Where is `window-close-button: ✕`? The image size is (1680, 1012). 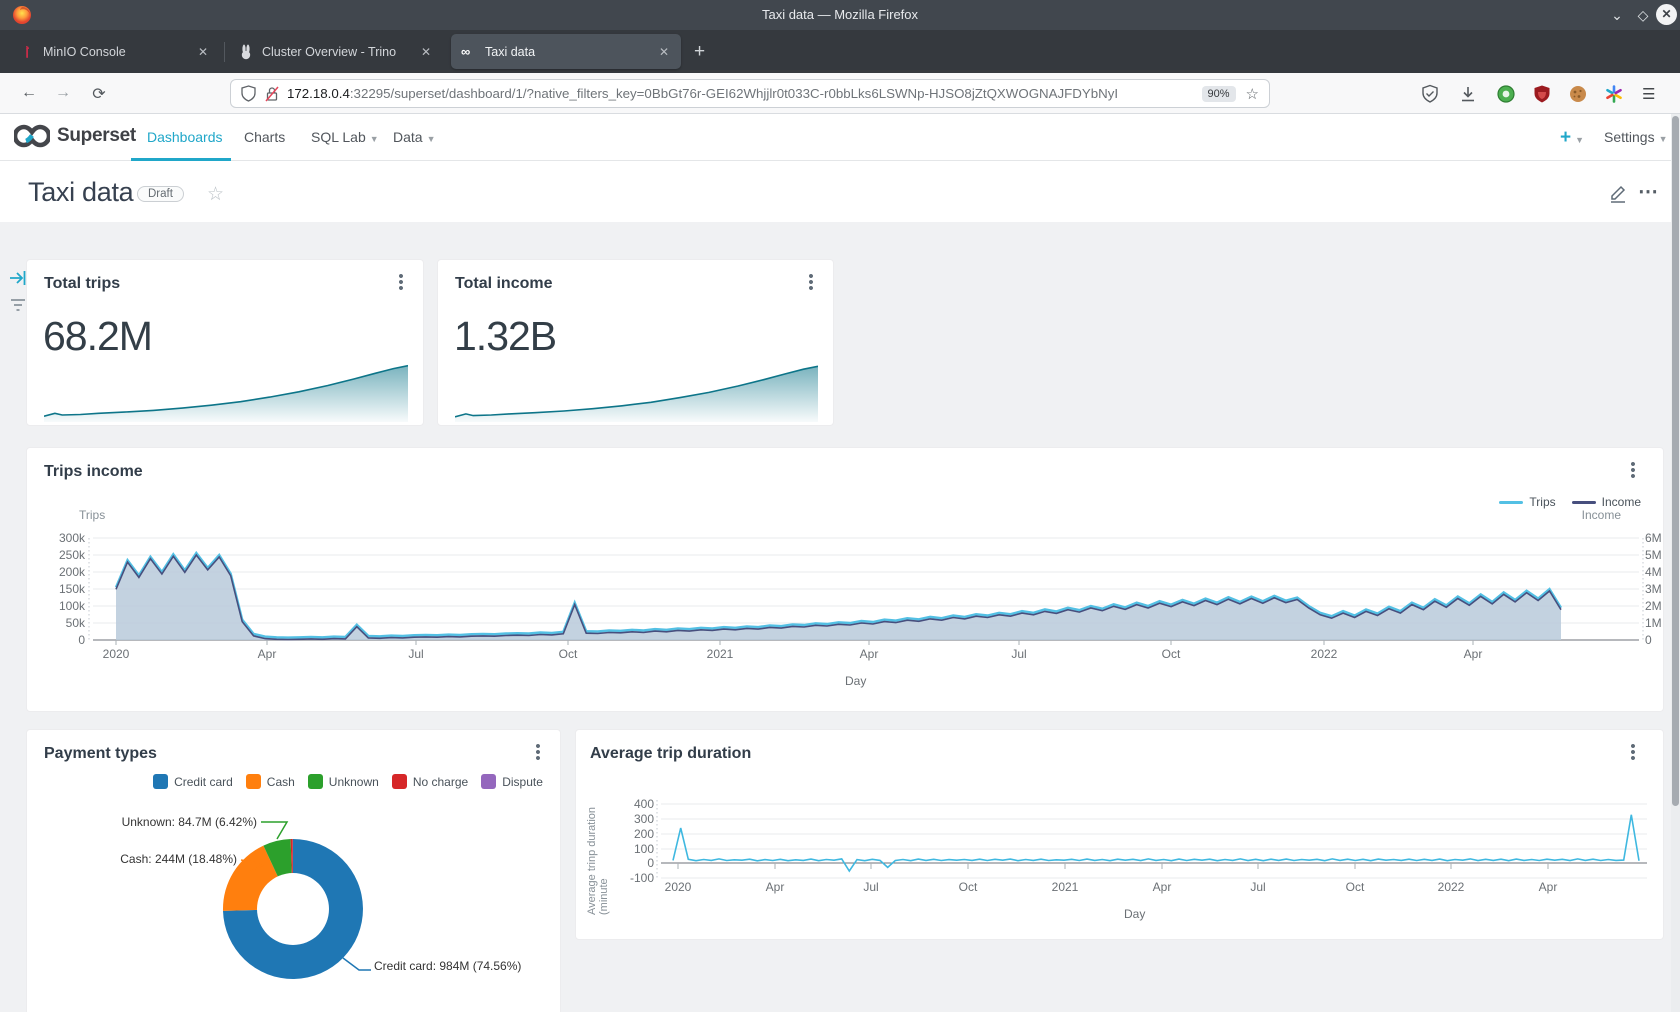 window-close-button: ✕ is located at coordinates (1666, 14).